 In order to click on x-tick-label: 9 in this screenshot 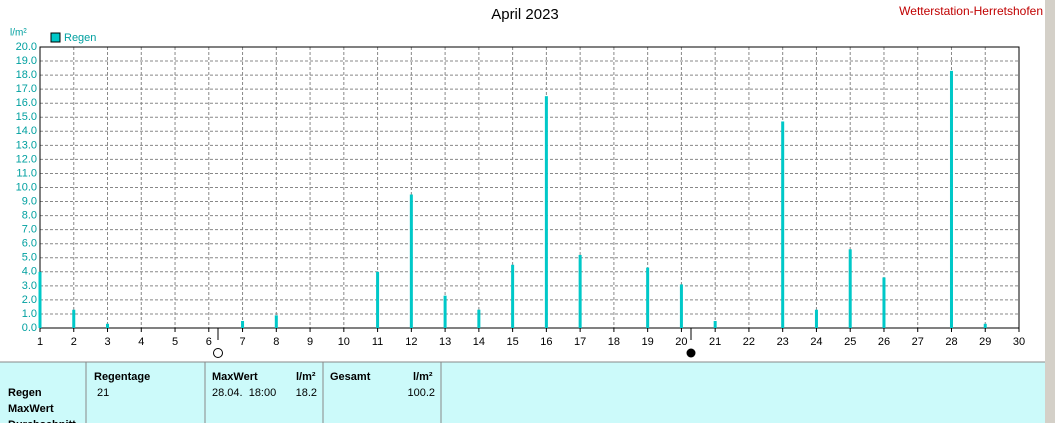, I will do `click(310, 342)`.